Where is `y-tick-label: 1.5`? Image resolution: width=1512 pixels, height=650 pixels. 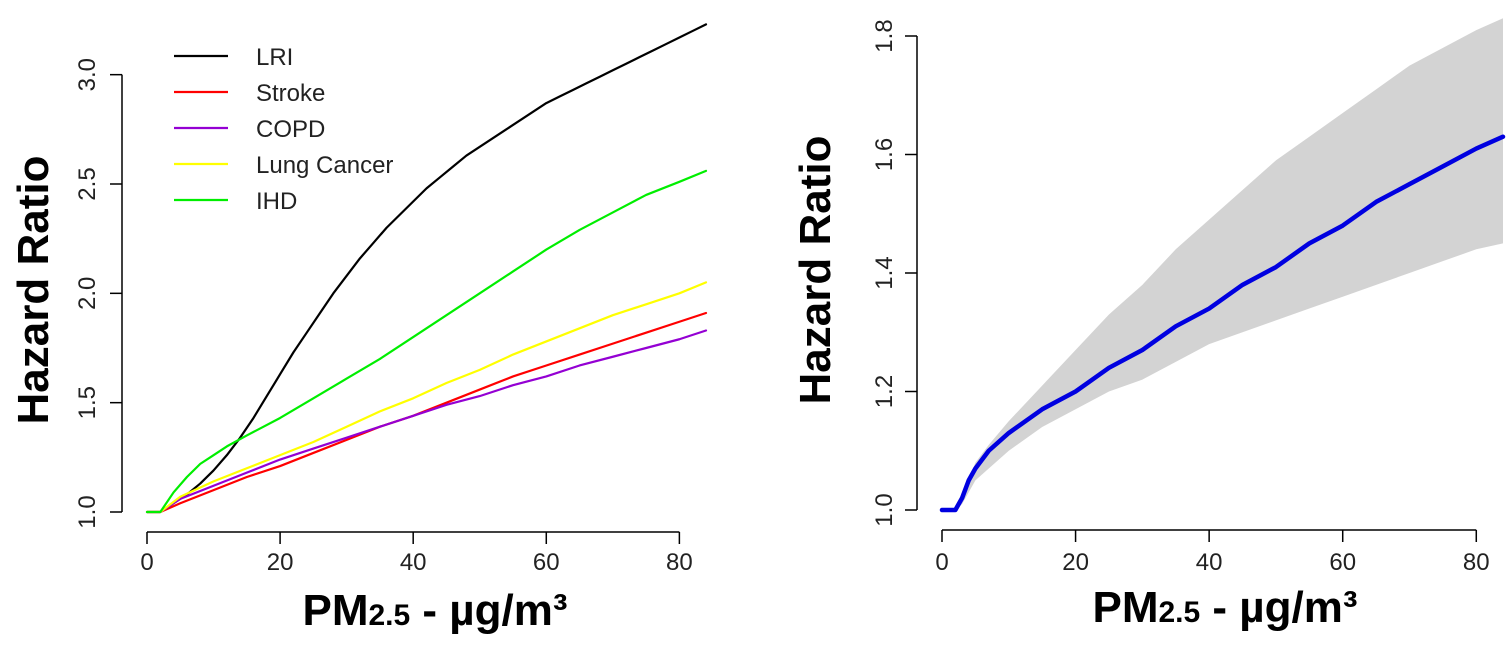 y-tick-label: 1.5 is located at coordinates (87, 402).